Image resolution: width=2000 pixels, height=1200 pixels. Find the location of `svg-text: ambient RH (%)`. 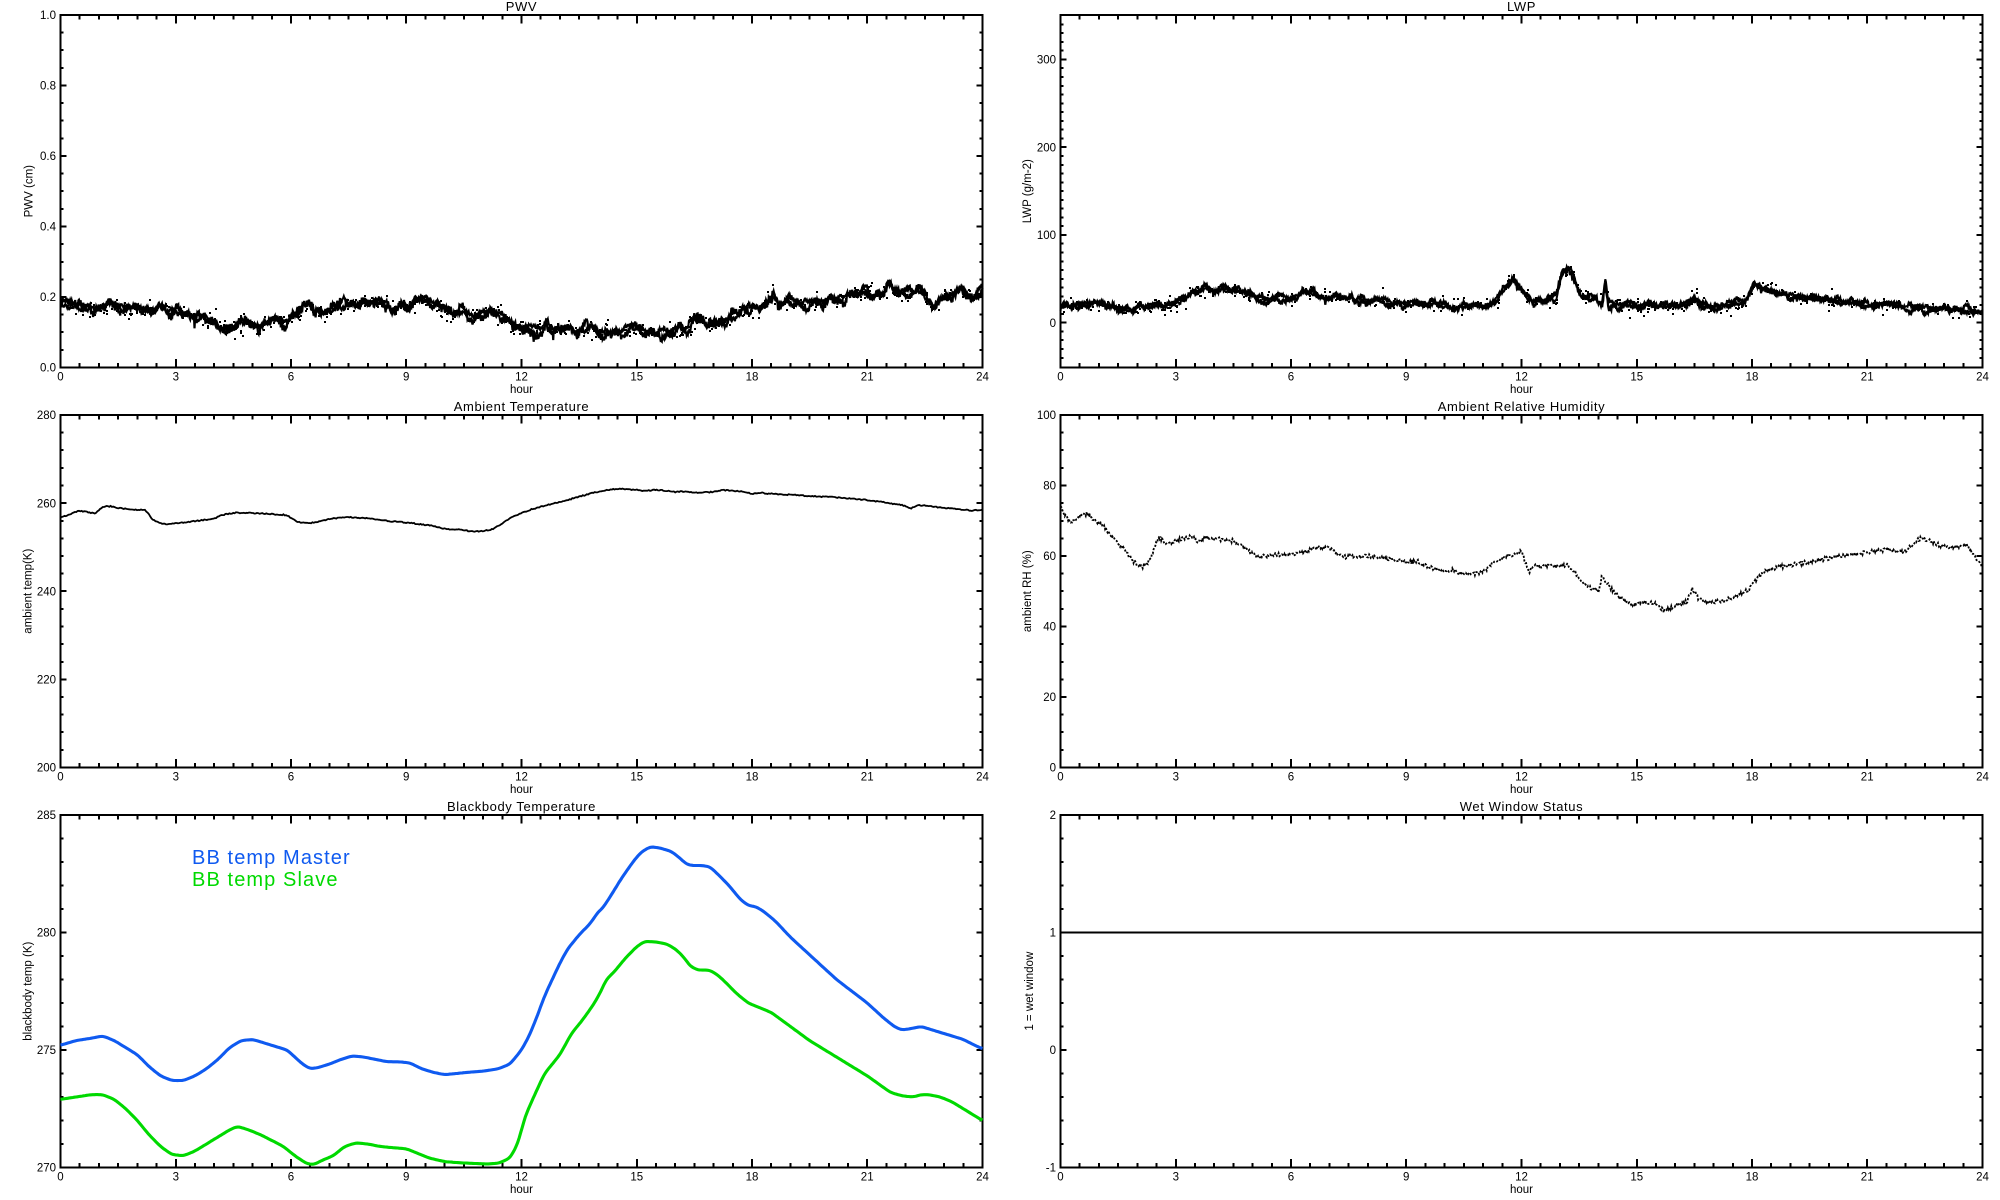

svg-text: ambient RH (%) is located at coordinates (1028, 591).